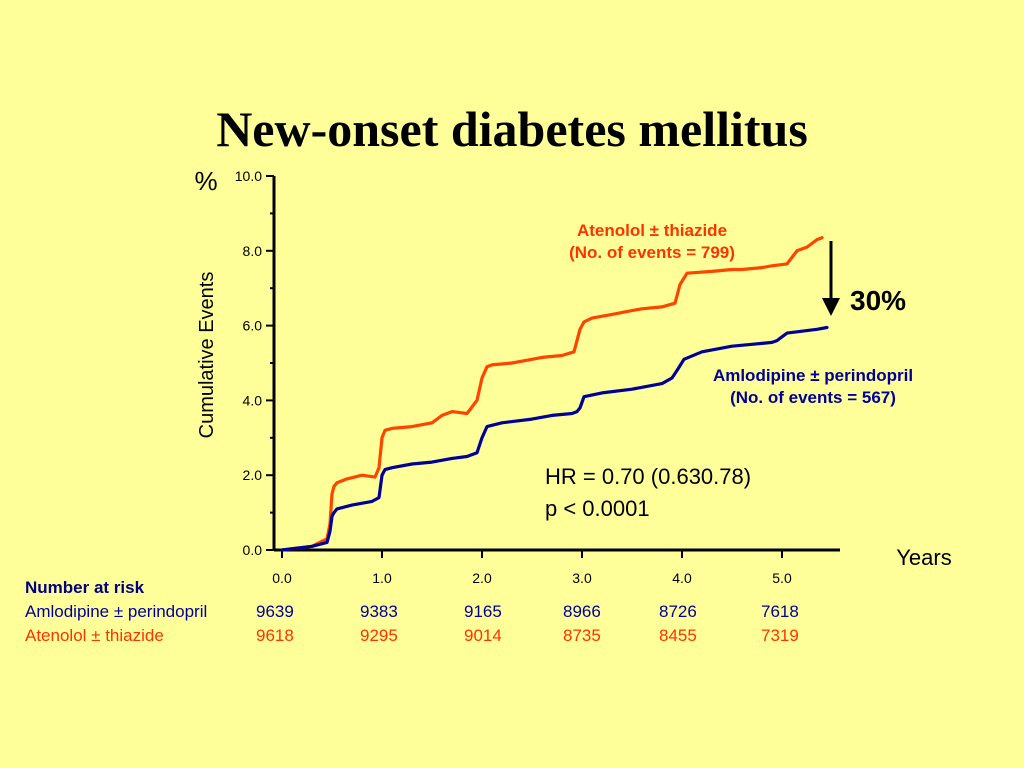 The height and width of the screenshot is (768, 1024). What do you see at coordinates (678, 635) in the screenshot?
I see `risk-cell: 8455` at bounding box center [678, 635].